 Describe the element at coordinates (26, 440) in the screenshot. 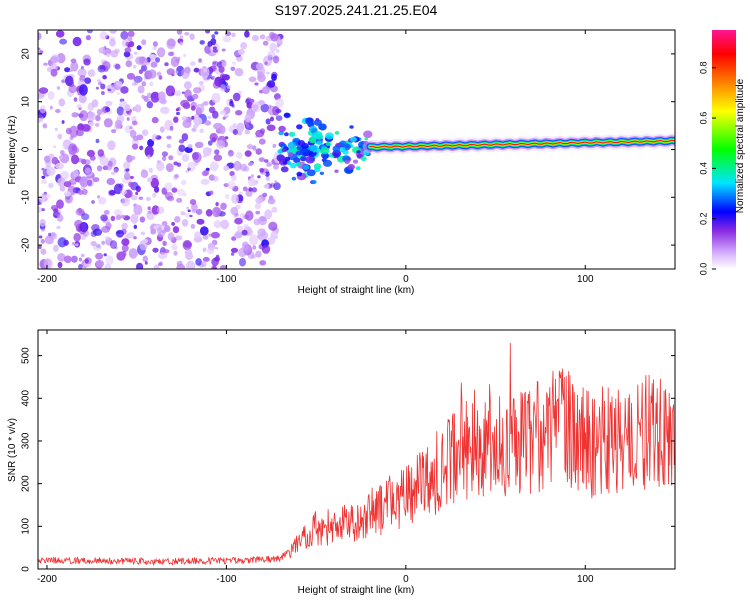

I see `y-tick-label: 300` at that location.